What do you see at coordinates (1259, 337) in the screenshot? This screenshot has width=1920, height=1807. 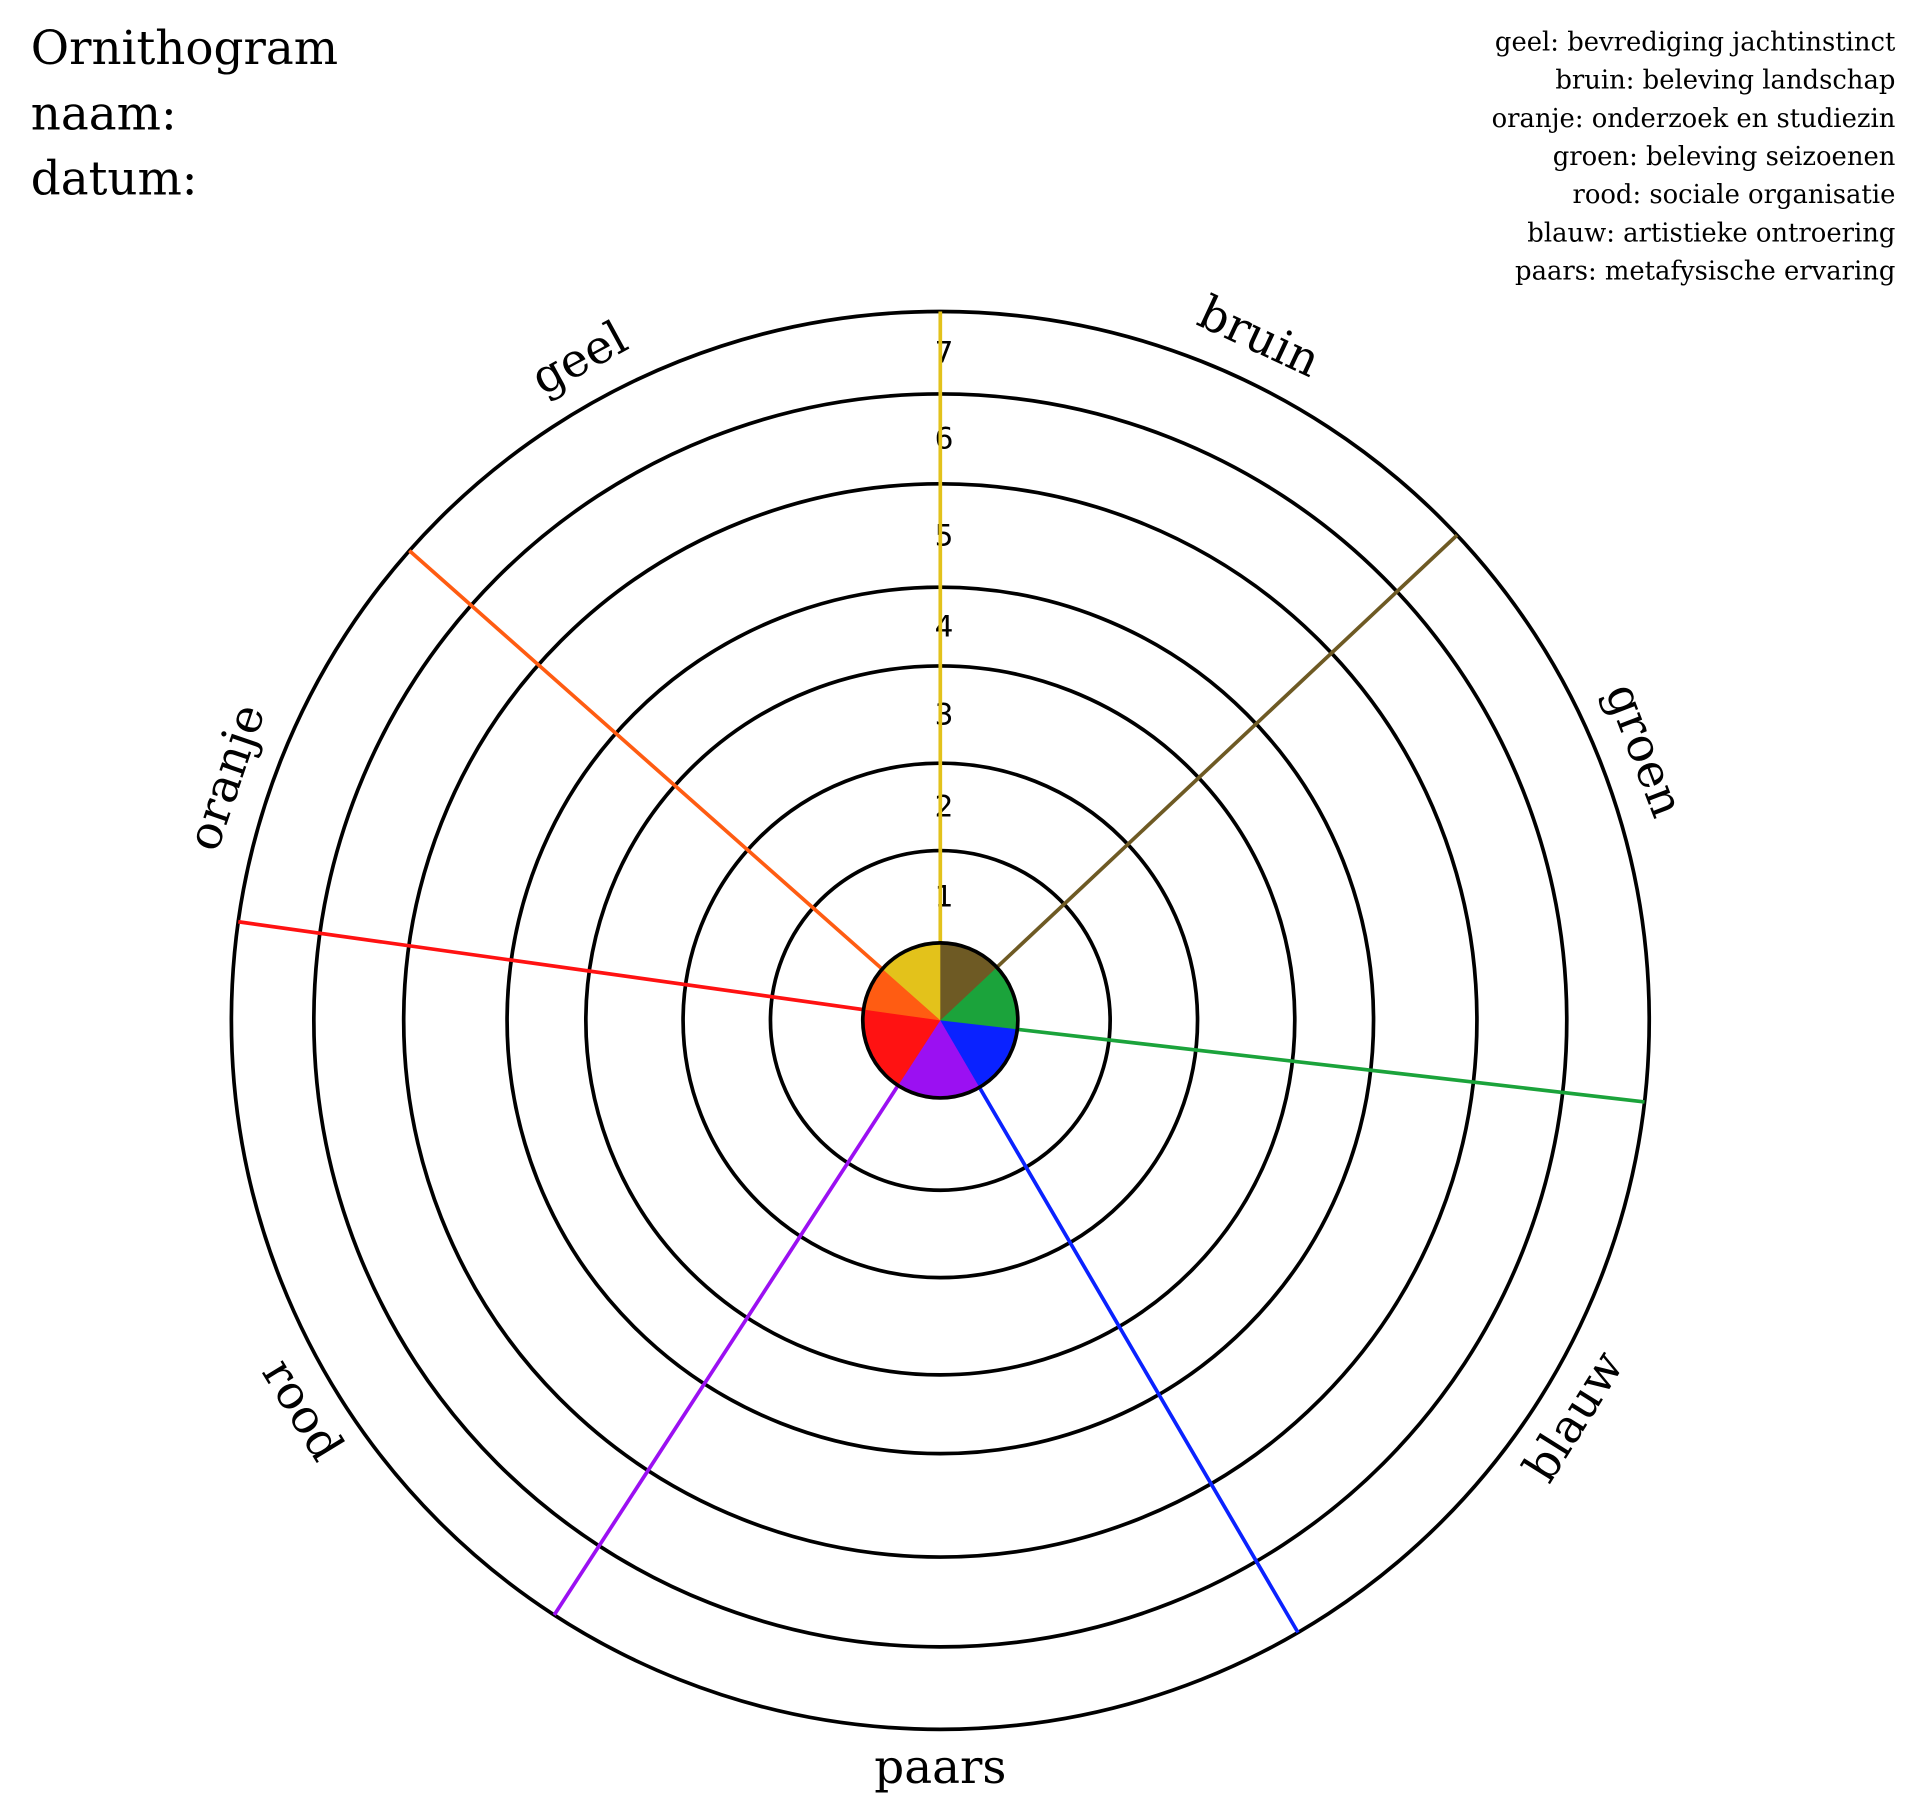 I see `axis-label: bruin` at bounding box center [1259, 337].